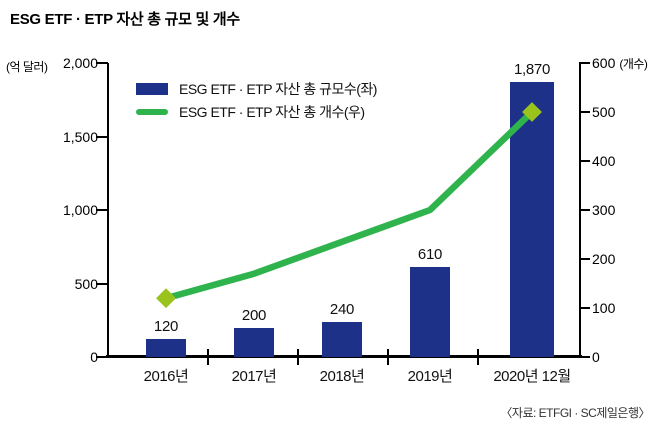  What do you see at coordinates (278, 88) in the screenshot?
I see `legend-label-bar-series: ESG ETF · ETP 자산 총 규모수(좌)` at bounding box center [278, 88].